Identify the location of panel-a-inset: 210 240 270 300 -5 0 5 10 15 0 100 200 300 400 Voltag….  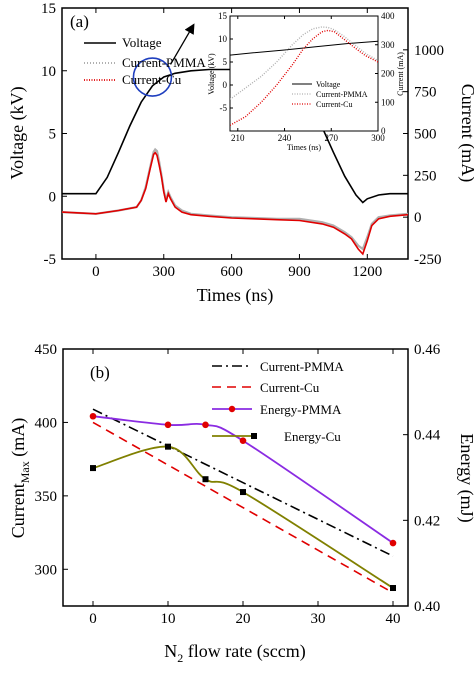
(306, 81).